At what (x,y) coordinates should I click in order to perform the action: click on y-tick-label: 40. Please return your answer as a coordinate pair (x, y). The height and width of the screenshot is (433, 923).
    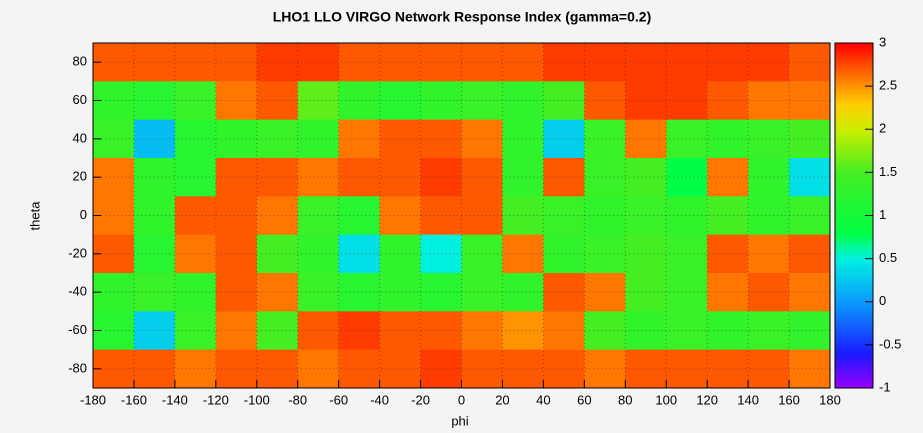
    Looking at the image, I should click on (80, 137).